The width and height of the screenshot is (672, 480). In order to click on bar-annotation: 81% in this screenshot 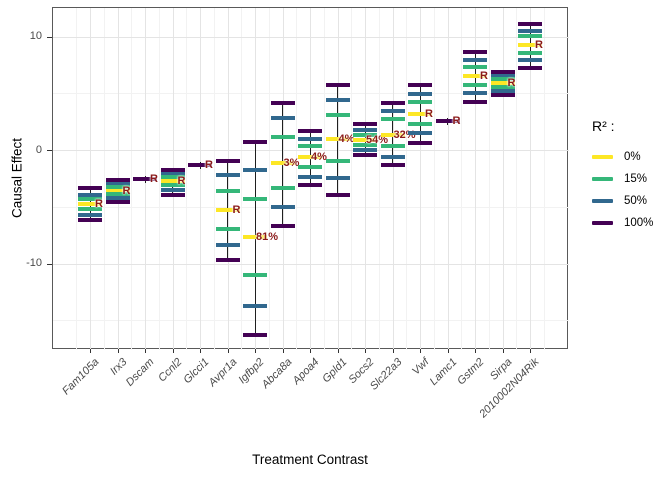, I will do `click(267, 237)`.